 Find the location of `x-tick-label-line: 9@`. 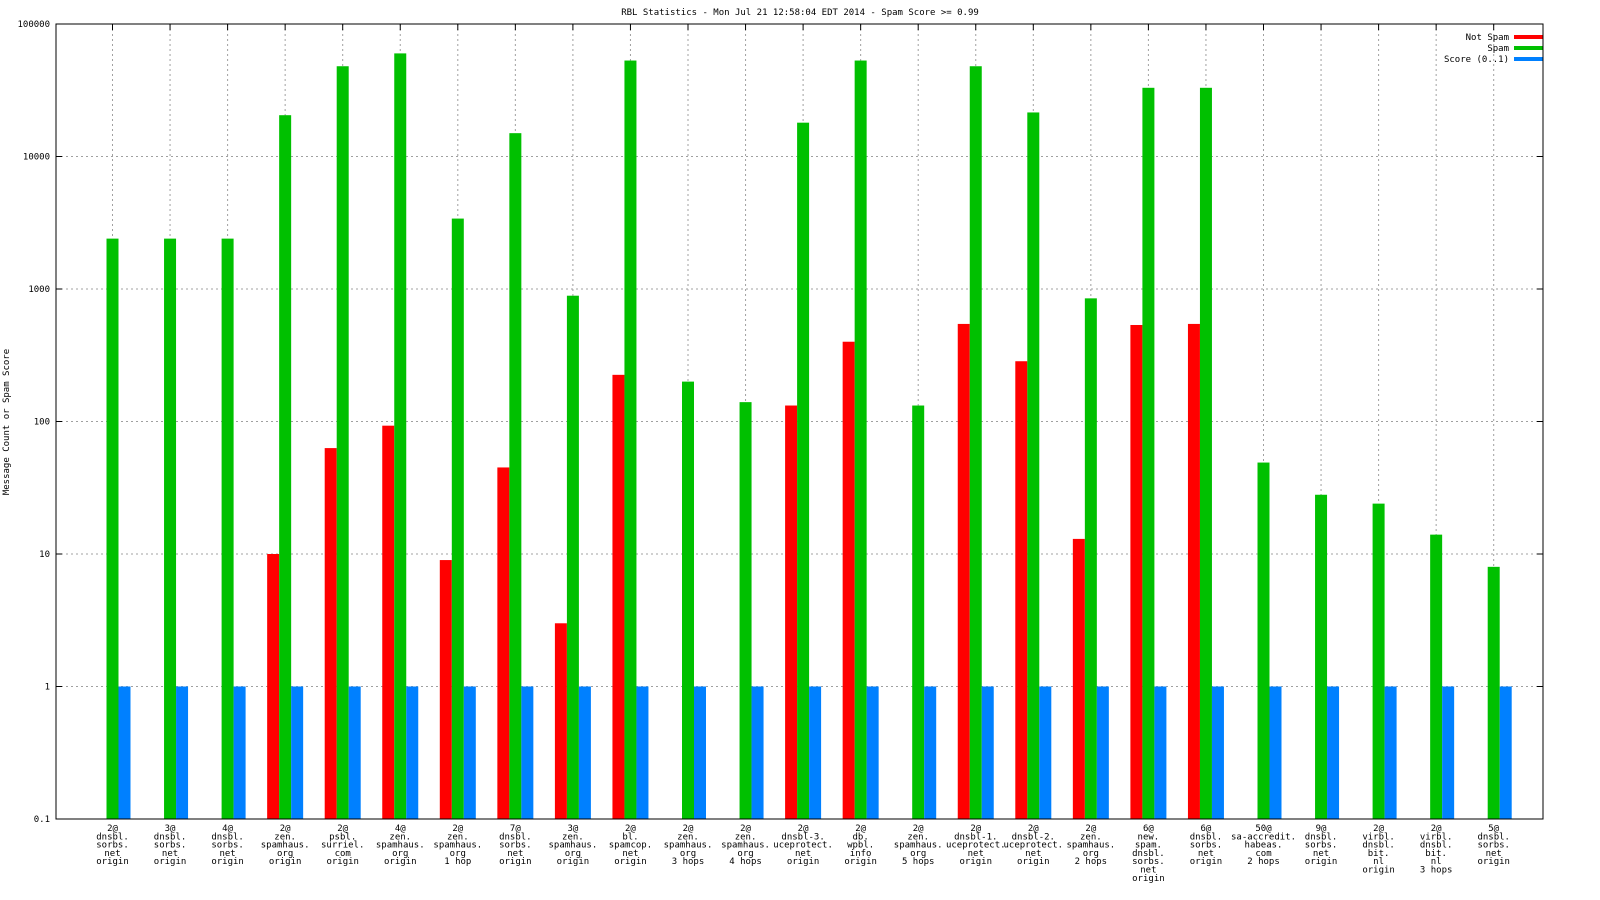

x-tick-label-line: 9@ is located at coordinates (1321, 829).